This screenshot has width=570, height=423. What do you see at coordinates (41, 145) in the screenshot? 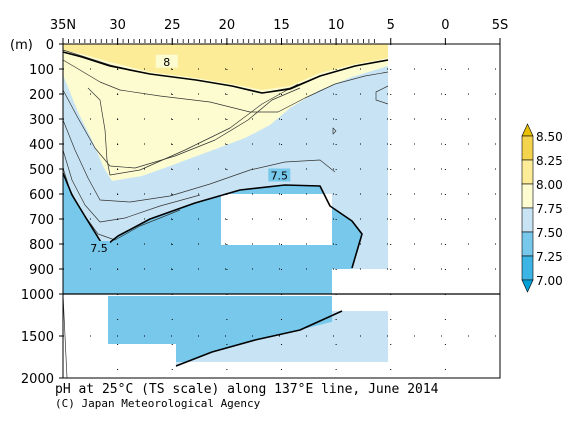
I see `y-tick-label: 400` at bounding box center [41, 145].